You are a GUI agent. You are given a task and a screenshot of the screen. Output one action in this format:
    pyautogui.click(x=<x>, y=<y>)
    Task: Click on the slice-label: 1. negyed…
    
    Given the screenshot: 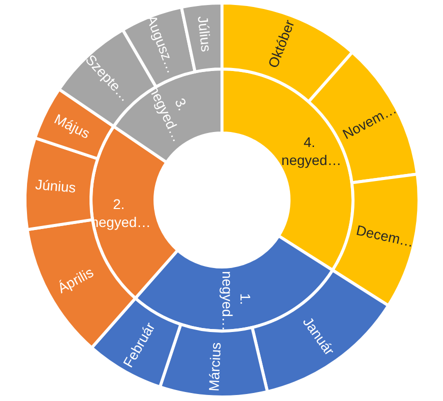 What is the action you would take?
    pyautogui.click(x=236, y=301)
    